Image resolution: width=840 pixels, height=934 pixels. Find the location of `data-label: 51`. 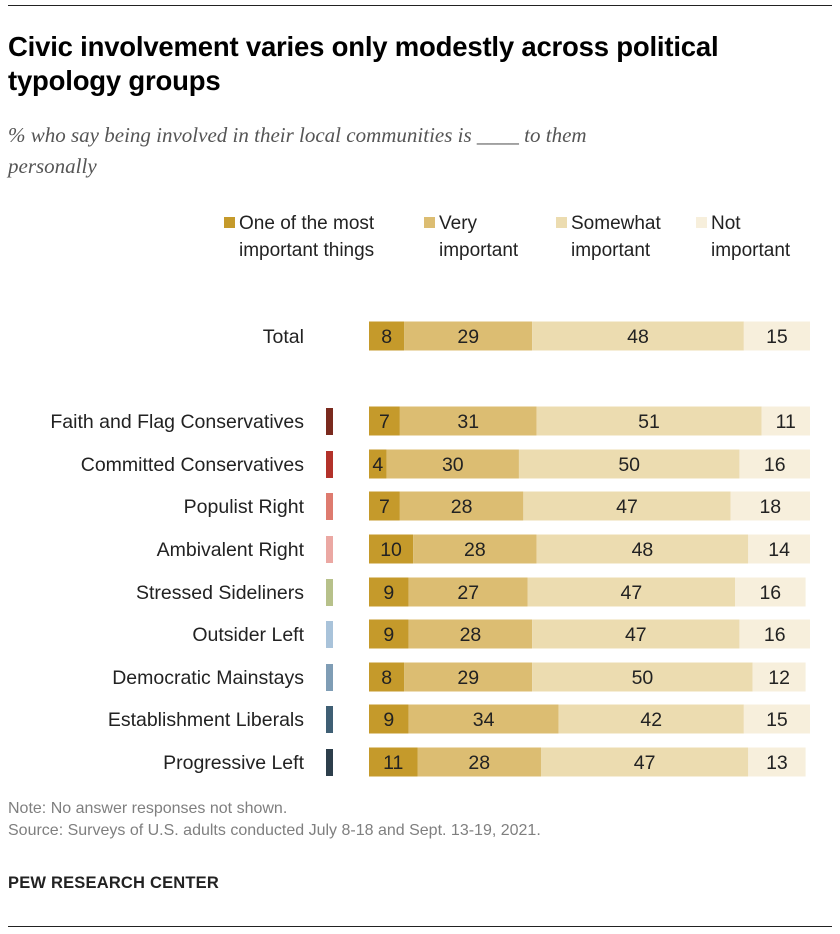

data-label: 51 is located at coordinates (649, 422).